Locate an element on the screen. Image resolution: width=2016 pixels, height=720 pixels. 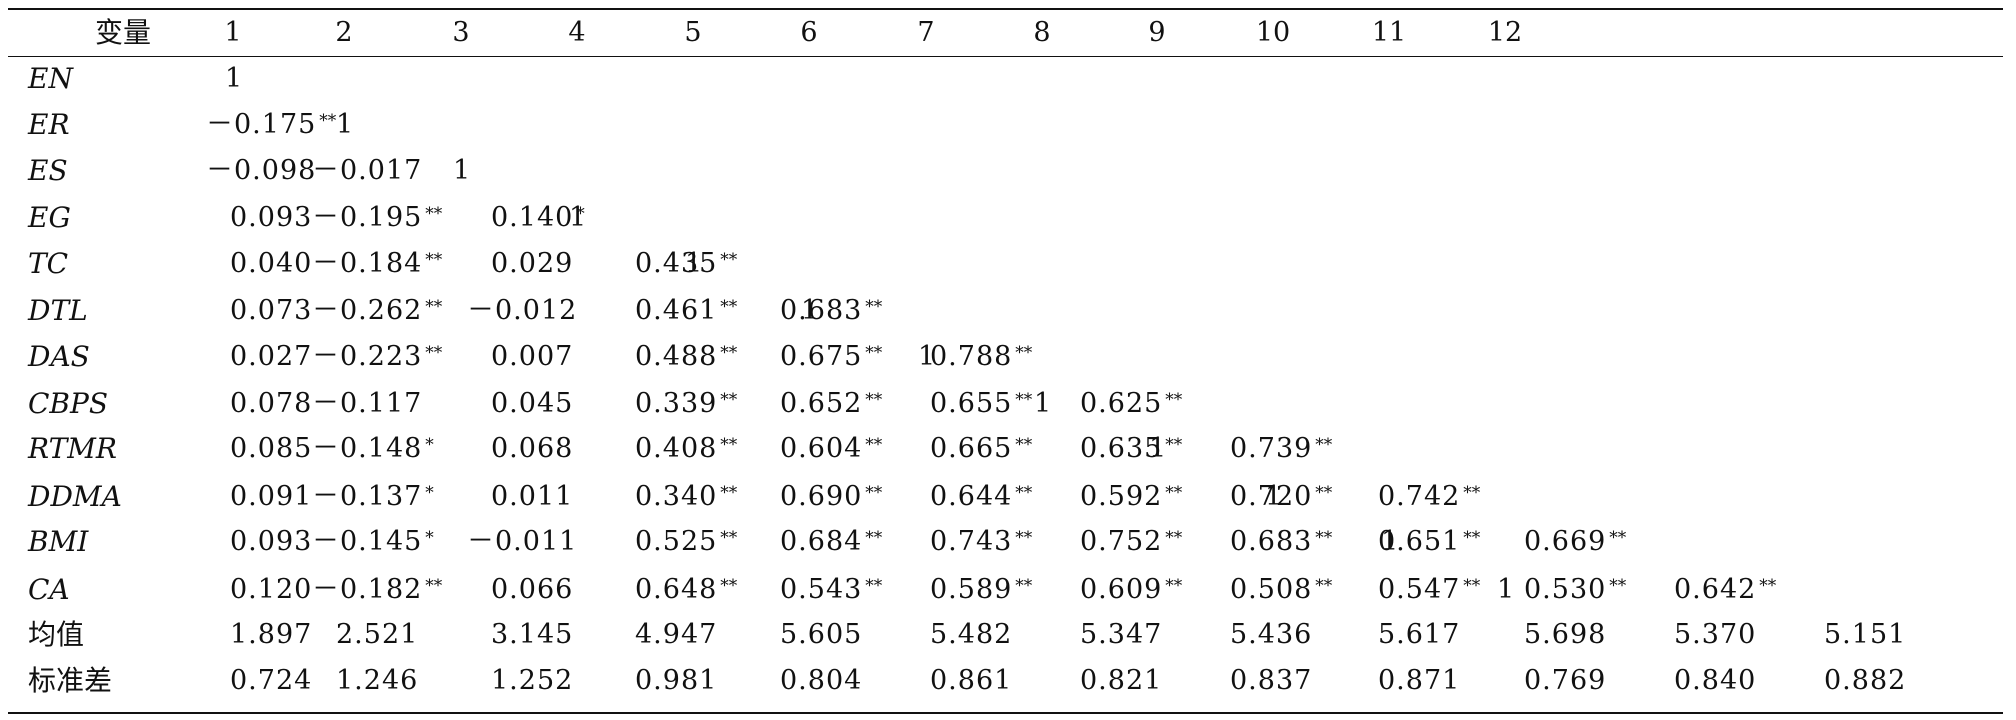
table-cell: 0.675 ** is located at coordinates (831, 357).